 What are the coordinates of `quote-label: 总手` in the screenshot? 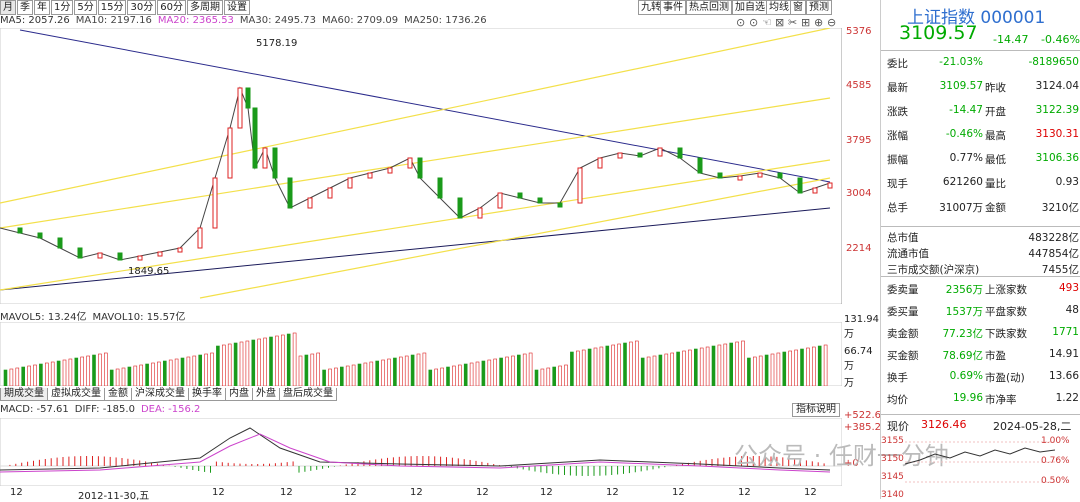 It's located at (897, 208).